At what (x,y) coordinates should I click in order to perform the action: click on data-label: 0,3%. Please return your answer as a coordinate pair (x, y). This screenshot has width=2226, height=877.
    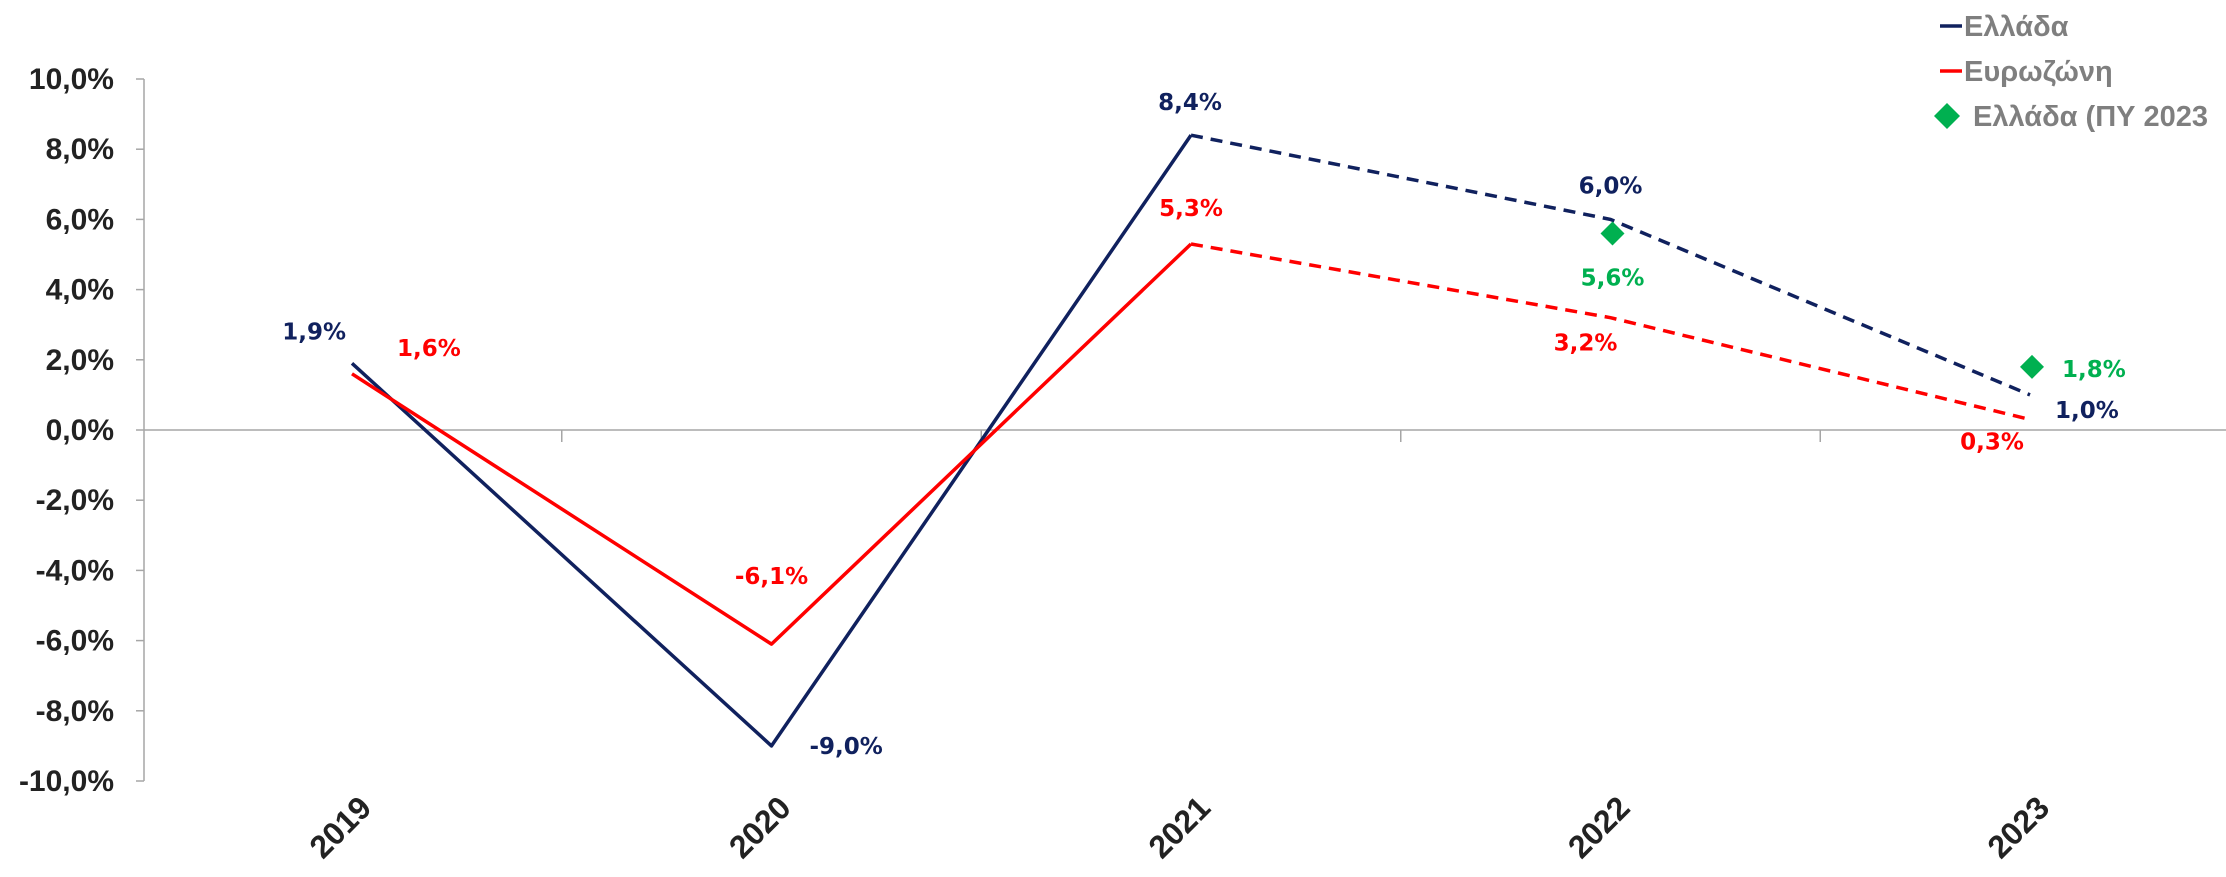
    Looking at the image, I should click on (1992, 442).